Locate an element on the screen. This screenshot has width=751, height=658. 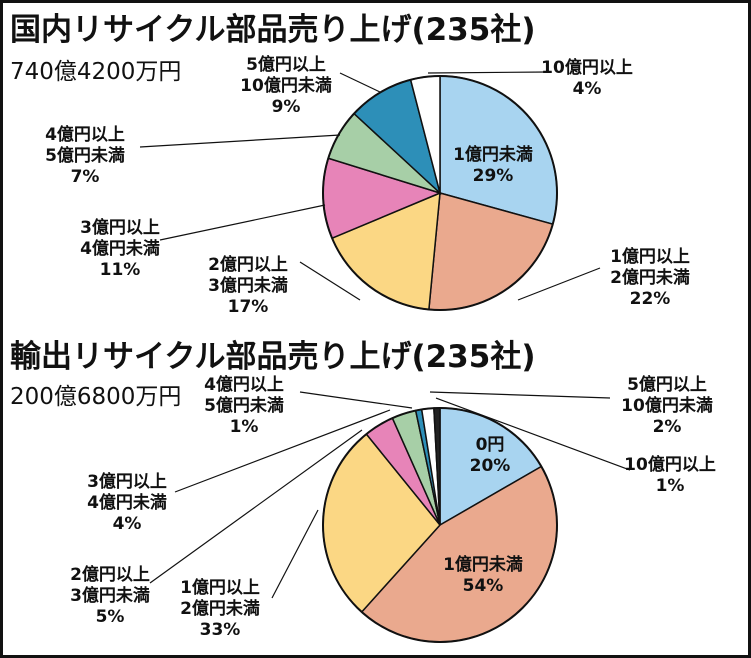
pie-2-label-4: 2億円以上 3億円未満 5% is located at coordinates (110, 595).